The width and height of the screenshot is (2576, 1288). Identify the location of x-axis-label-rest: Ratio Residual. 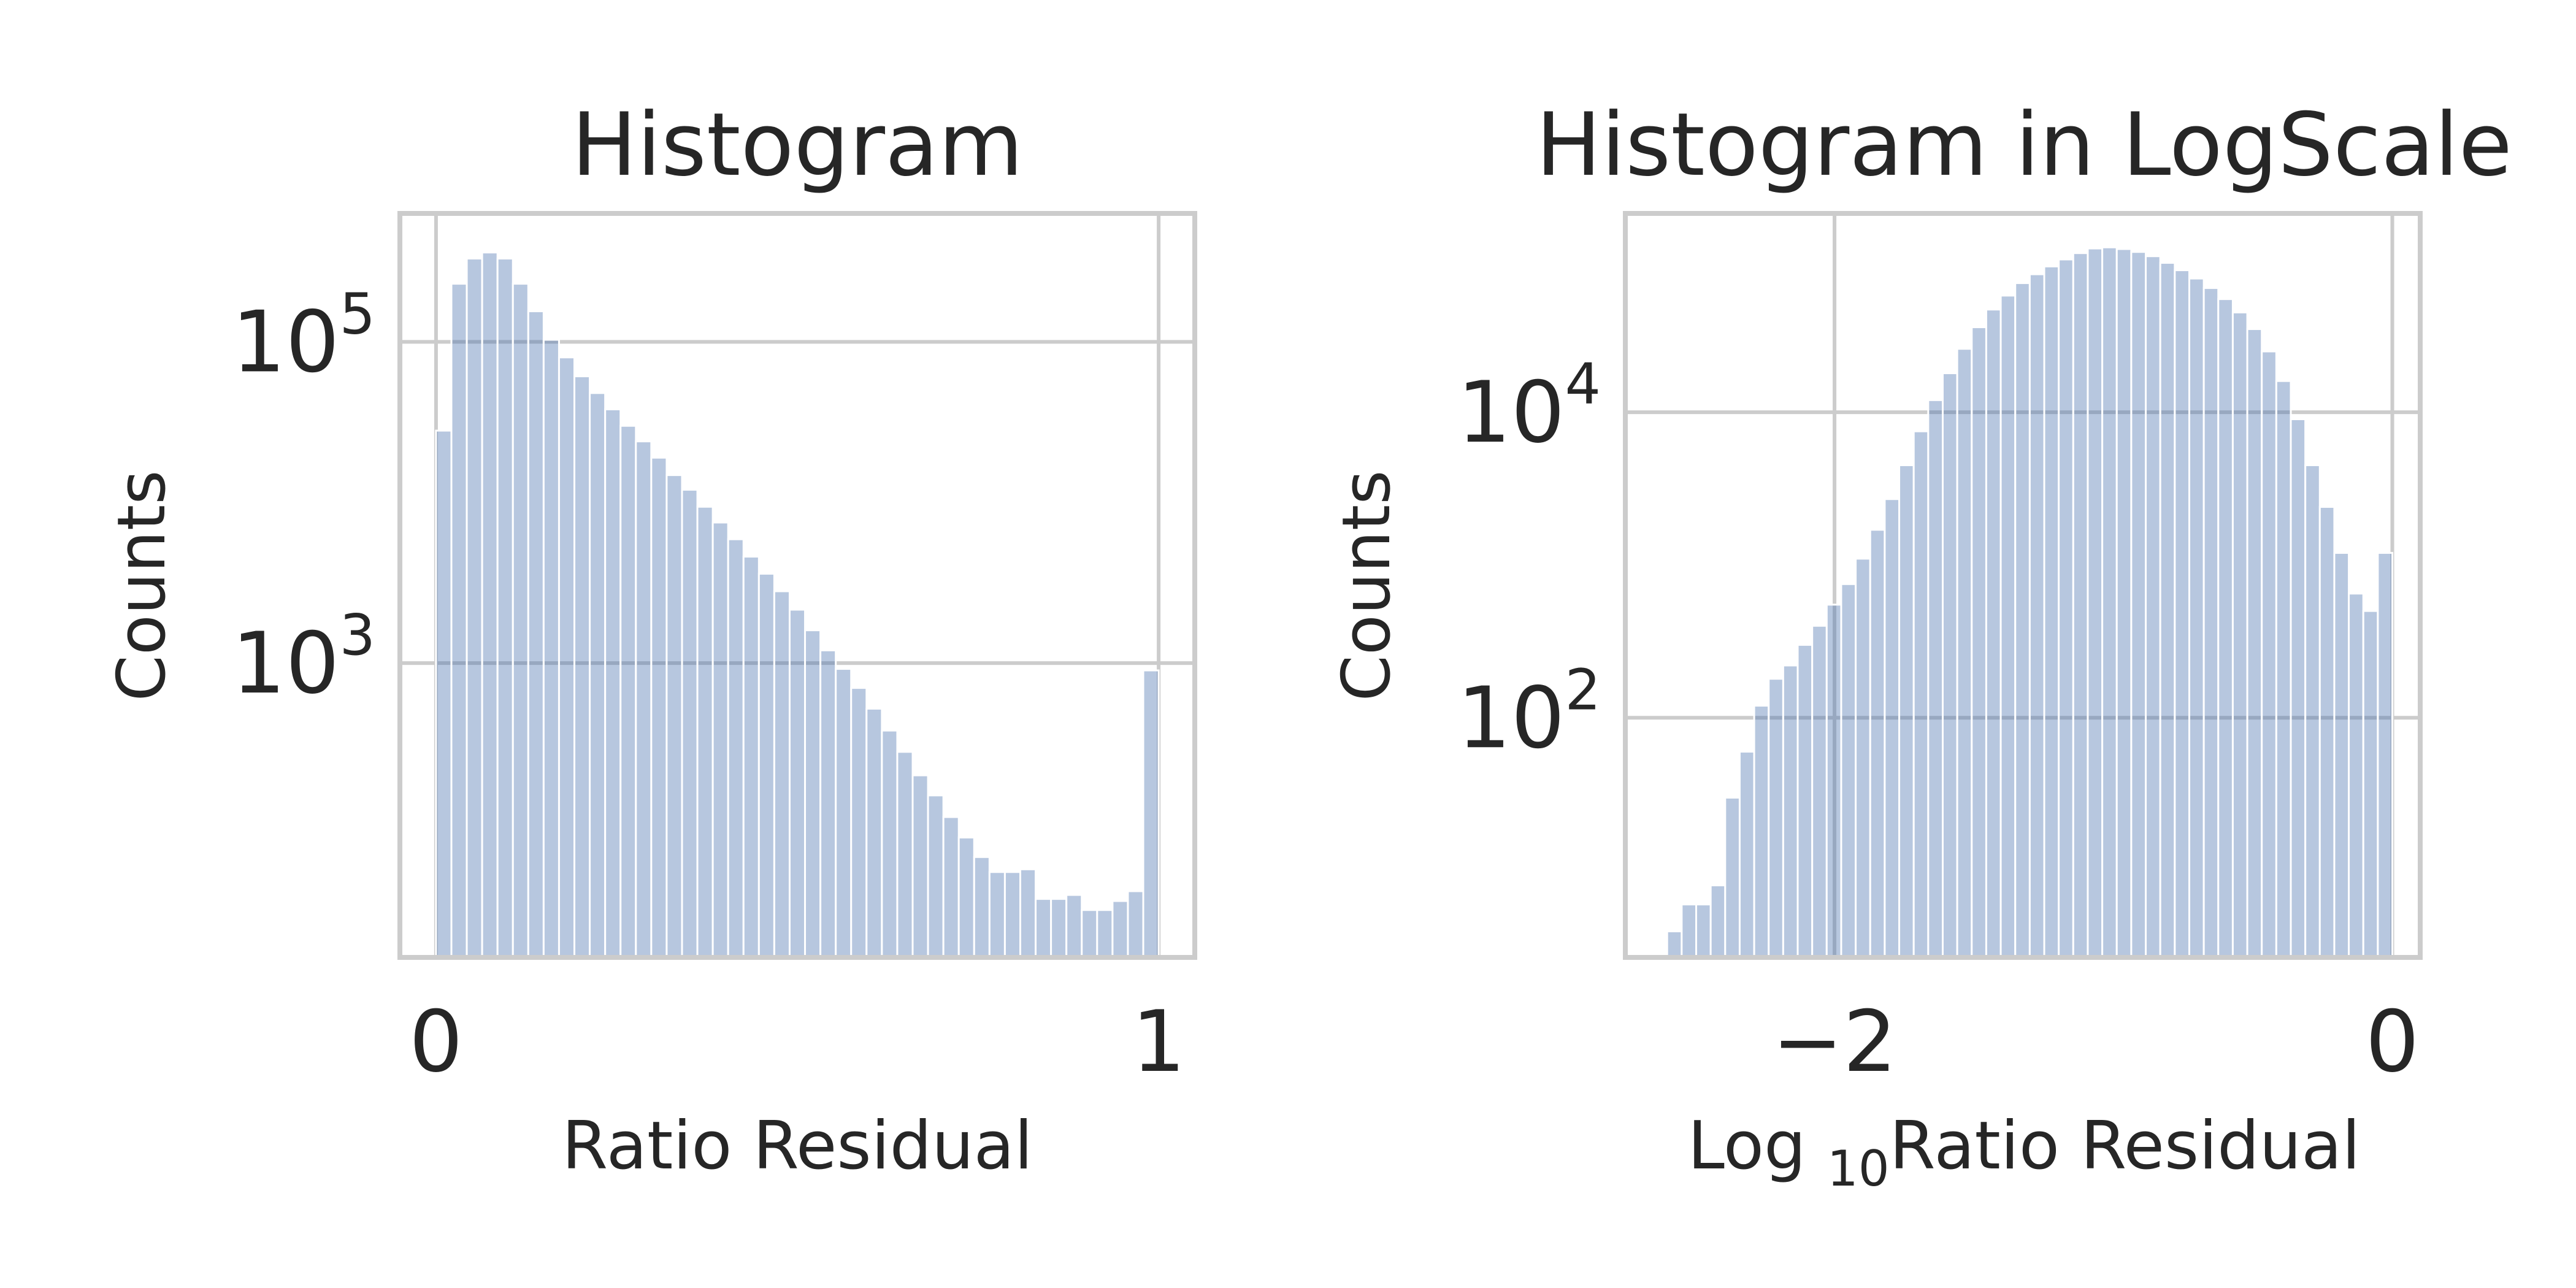
(2125, 1146).